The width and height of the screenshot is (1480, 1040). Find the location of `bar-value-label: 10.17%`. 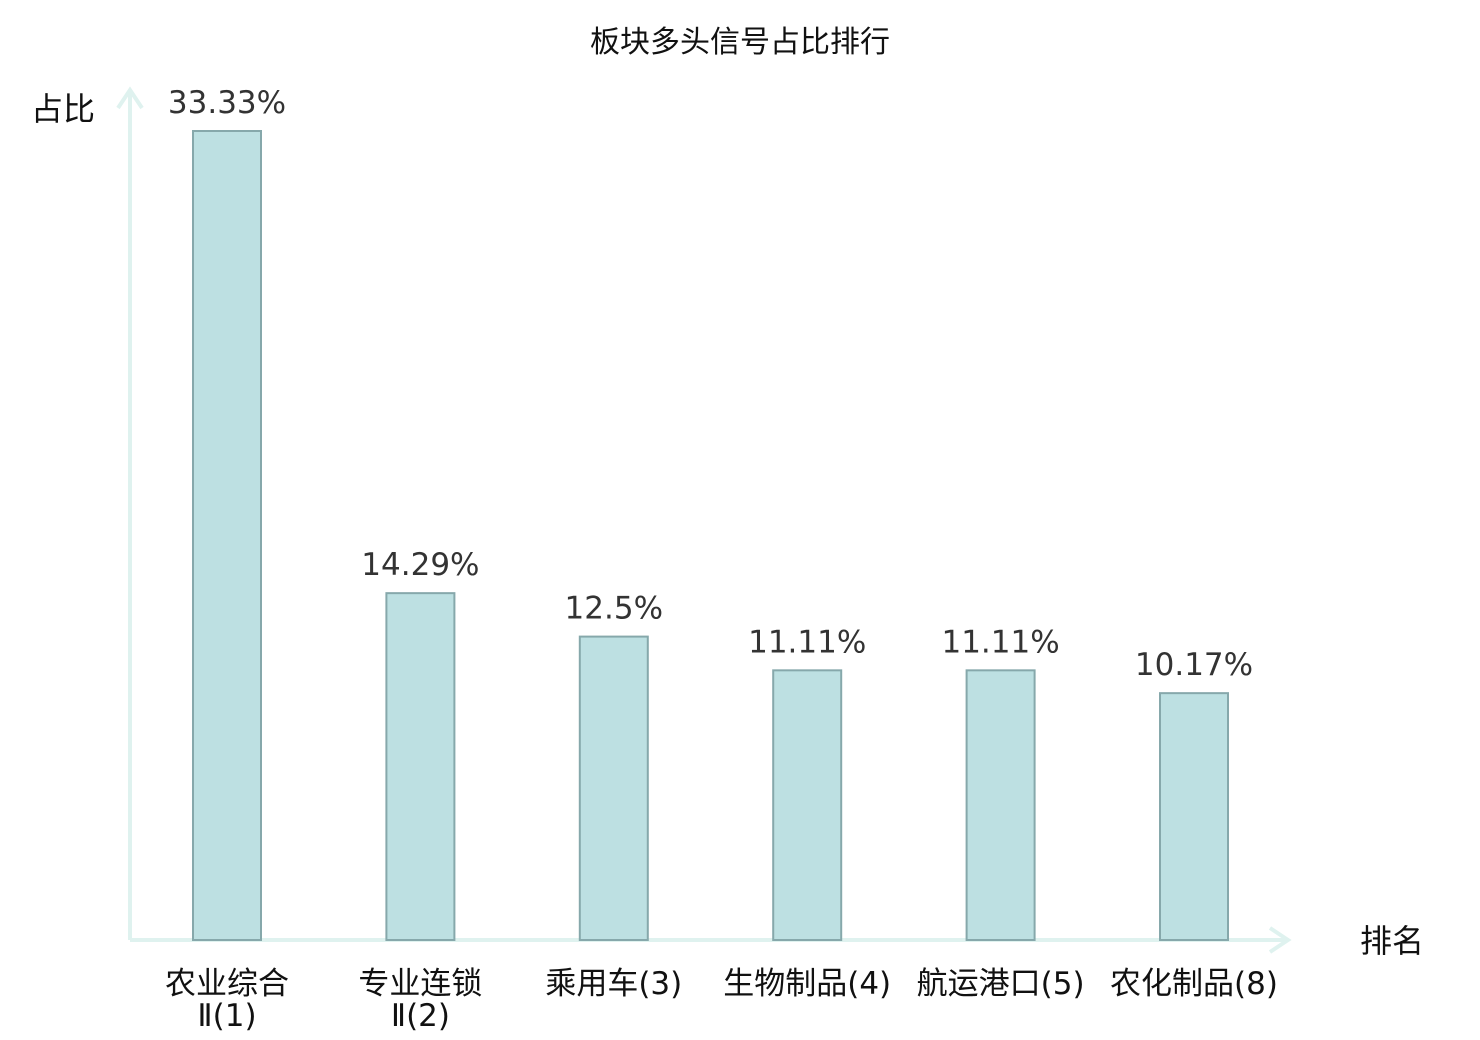

bar-value-label: 10.17% is located at coordinates (1194, 665).